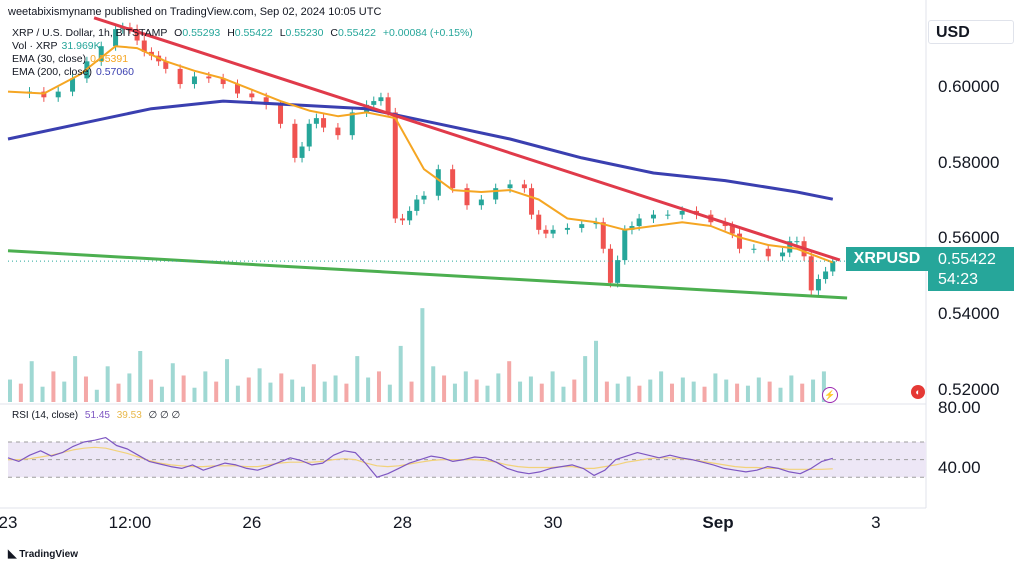 Image resolution: width=1024 pixels, height=566 pixels. What do you see at coordinates (969, 162) in the screenshot?
I see `price-tick-label: 0.58000` at bounding box center [969, 162].